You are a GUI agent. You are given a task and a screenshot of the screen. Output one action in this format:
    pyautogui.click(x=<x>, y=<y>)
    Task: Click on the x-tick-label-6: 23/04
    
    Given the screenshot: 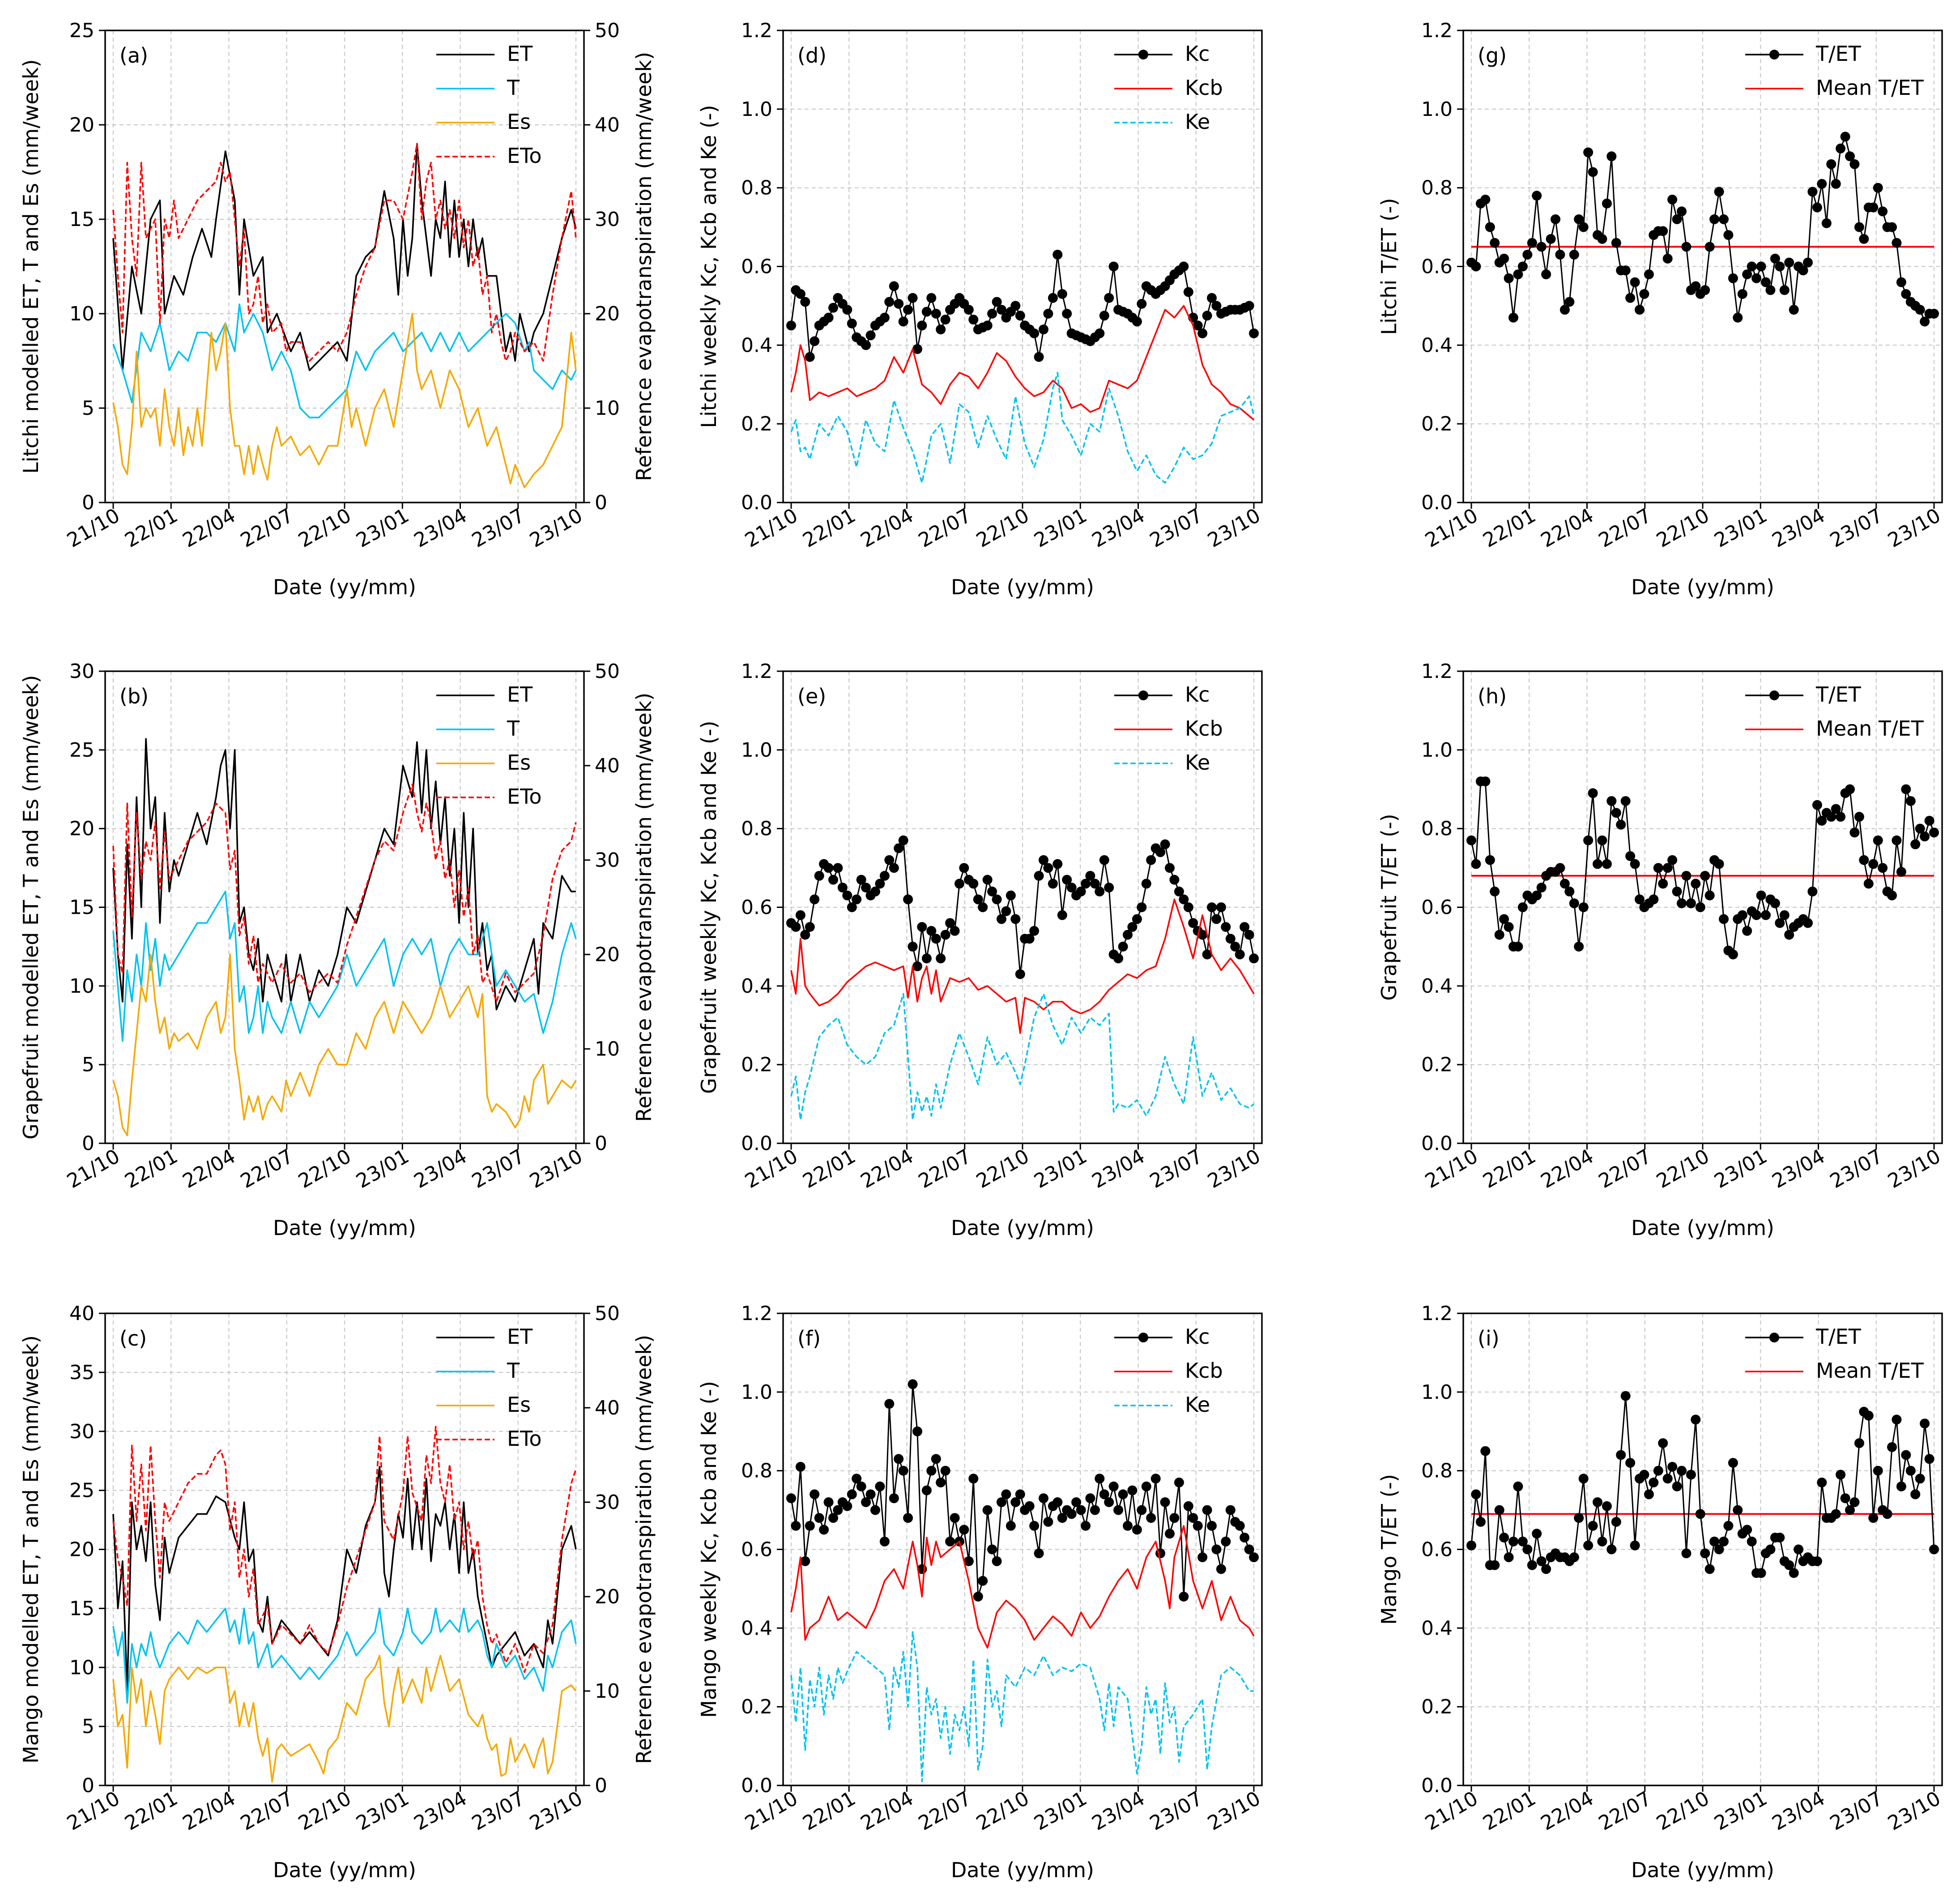 What is the action you would take?
    pyautogui.click(x=440, y=1811)
    